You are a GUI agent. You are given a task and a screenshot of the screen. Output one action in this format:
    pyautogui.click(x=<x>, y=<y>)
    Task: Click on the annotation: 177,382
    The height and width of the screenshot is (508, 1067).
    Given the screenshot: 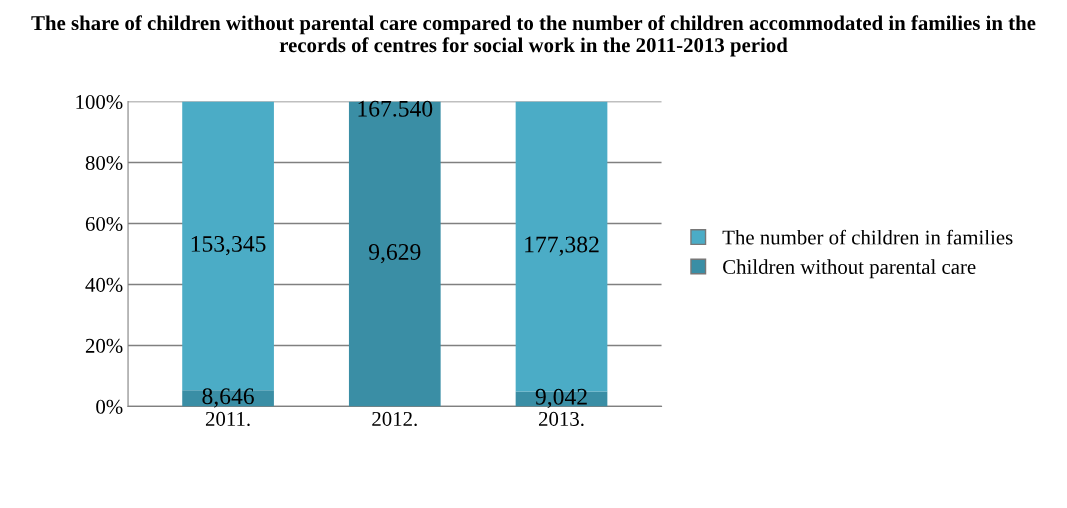 What is the action you would take?
    pyautogui.click(x=562, y=246)
    